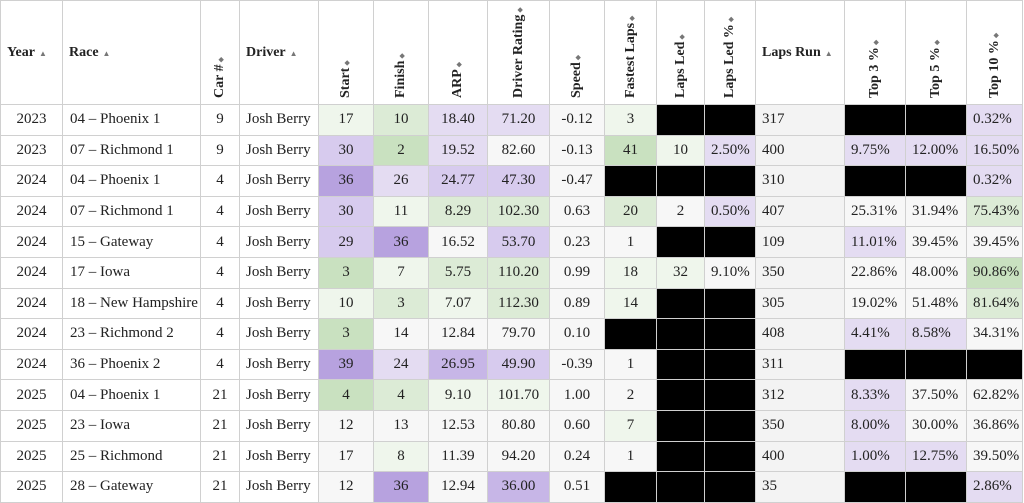 The image size is (1024, 503). I want to click on column-header-arp: ARP◆, so click(458, 52).